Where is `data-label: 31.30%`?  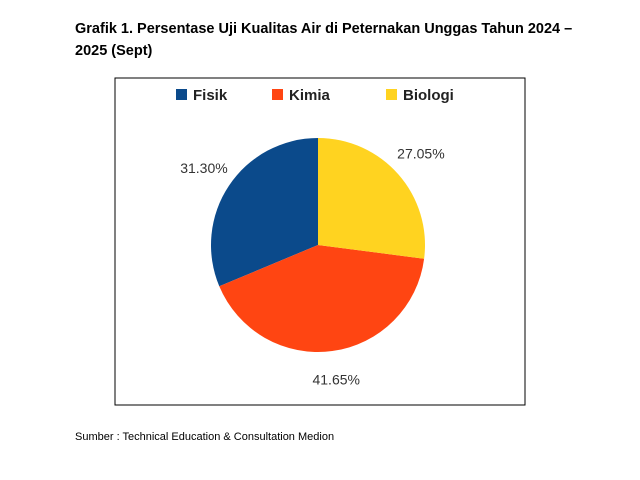
data-label: 31.30% is located at coordinates (203, 168).